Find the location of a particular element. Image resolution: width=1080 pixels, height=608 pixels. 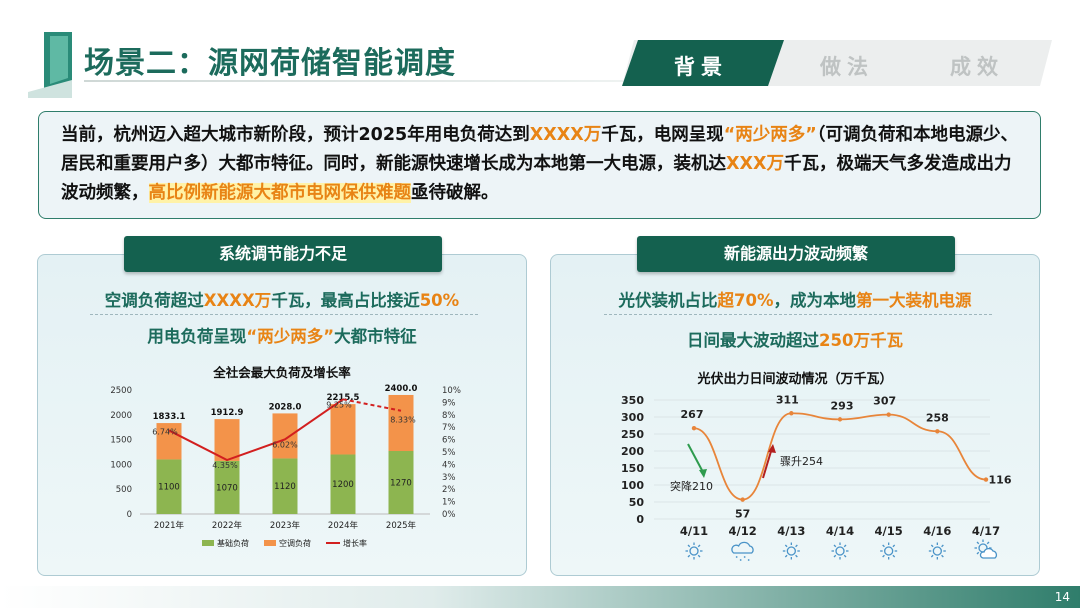

intro-highlight-marked: 高比例新能源大都市电网保供难题 is located at coordinates (279, 193).